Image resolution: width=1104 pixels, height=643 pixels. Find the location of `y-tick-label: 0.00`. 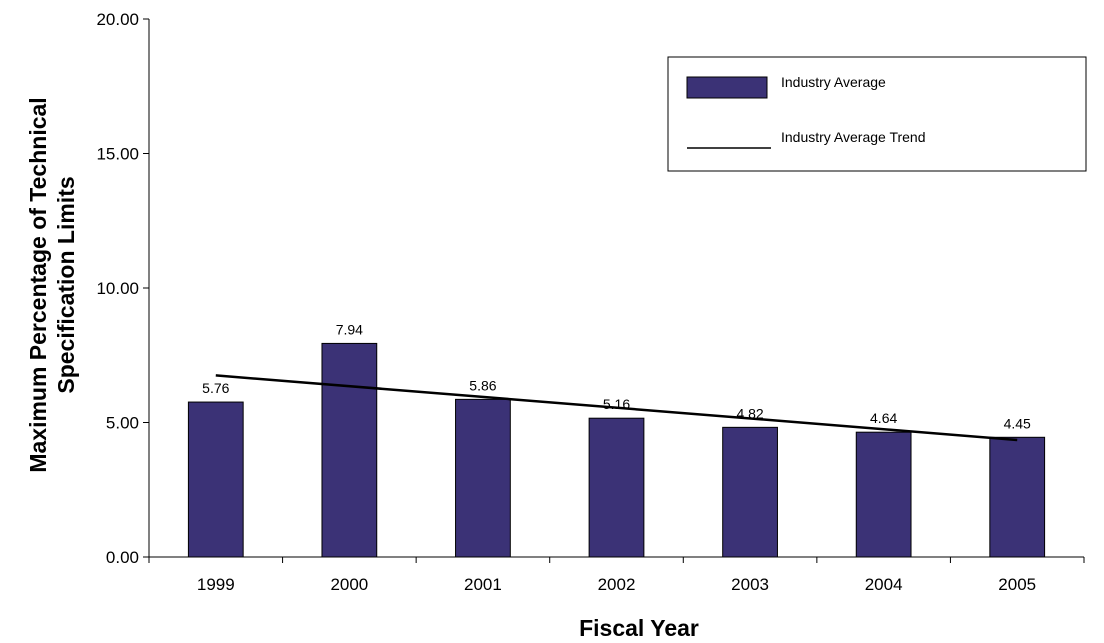

y-tick-label: 0.00 is located at coordinates (122, 557).